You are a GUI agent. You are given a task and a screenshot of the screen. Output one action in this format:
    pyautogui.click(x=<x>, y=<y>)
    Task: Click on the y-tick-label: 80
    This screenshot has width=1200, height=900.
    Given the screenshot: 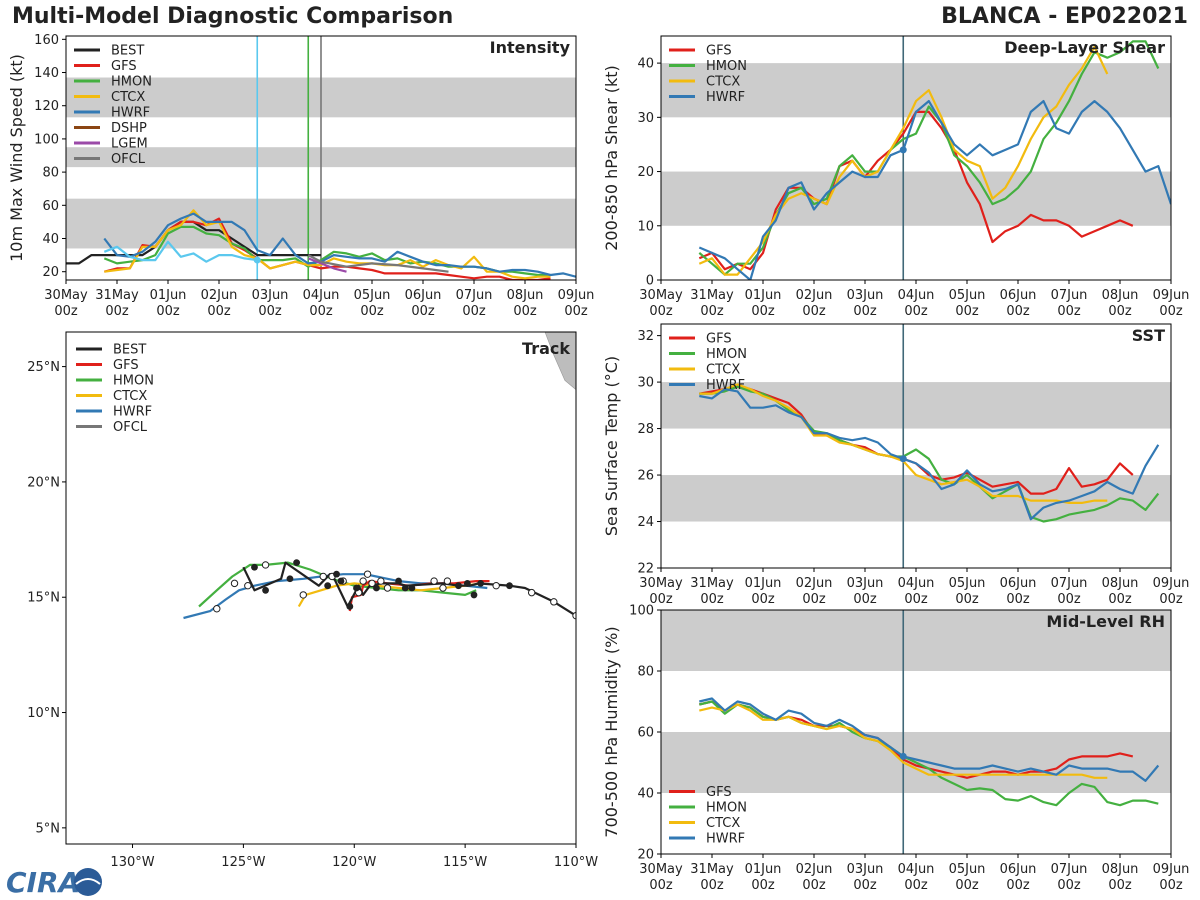 What is the action you would take?
    pyautogui.click(x=645, y=672)
    